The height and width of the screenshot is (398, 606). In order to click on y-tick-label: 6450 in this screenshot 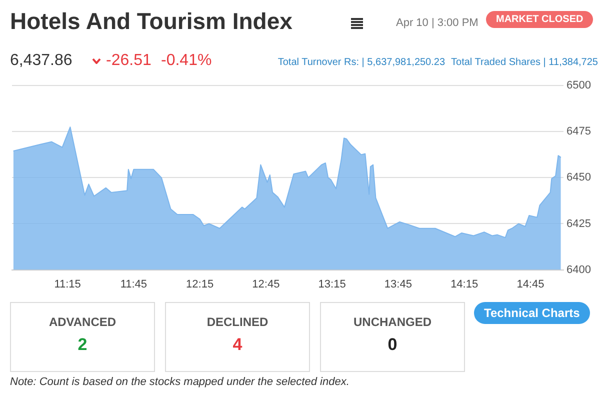, I will do `click(579, 178)`.